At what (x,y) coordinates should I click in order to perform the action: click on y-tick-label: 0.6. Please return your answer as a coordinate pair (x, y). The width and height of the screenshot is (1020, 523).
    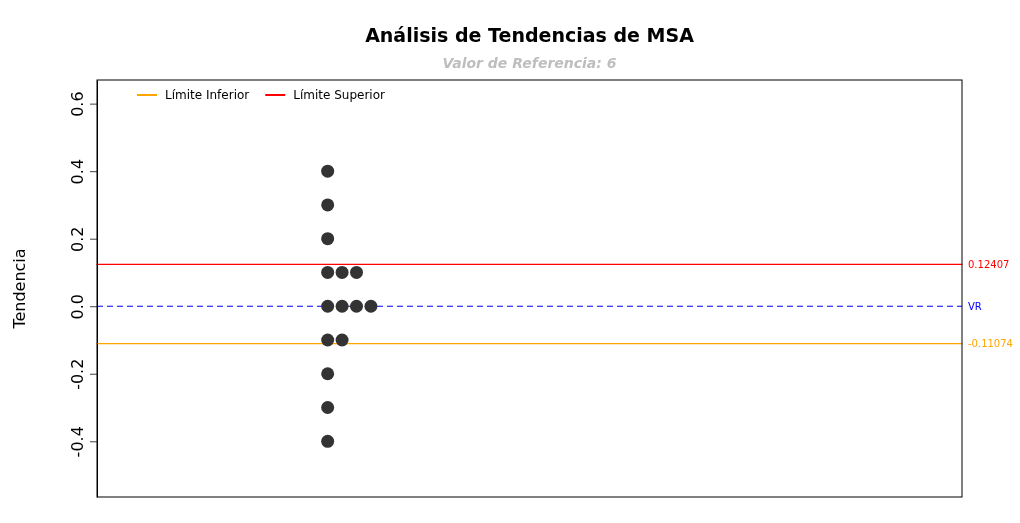
    Looking at the image, I should click on (77, 104).